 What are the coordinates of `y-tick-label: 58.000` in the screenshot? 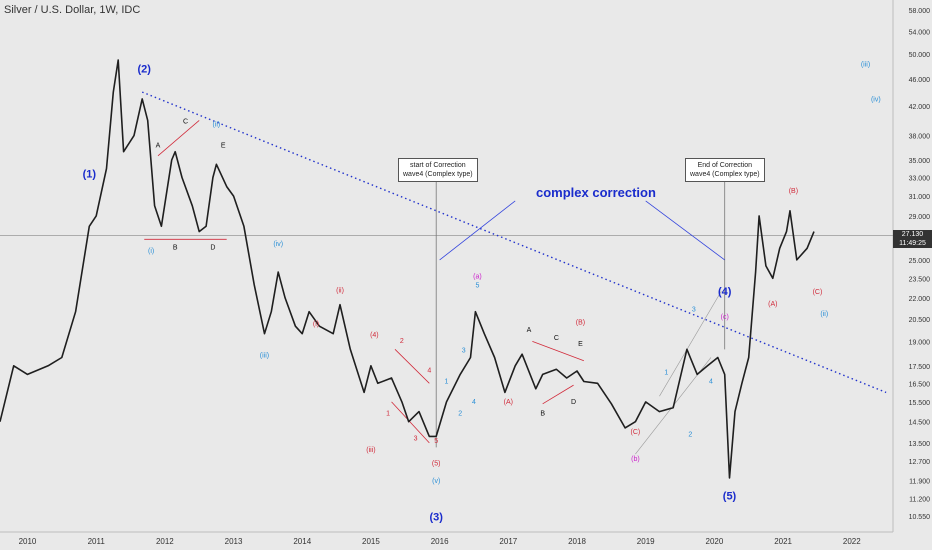 It's located at (920, 11).